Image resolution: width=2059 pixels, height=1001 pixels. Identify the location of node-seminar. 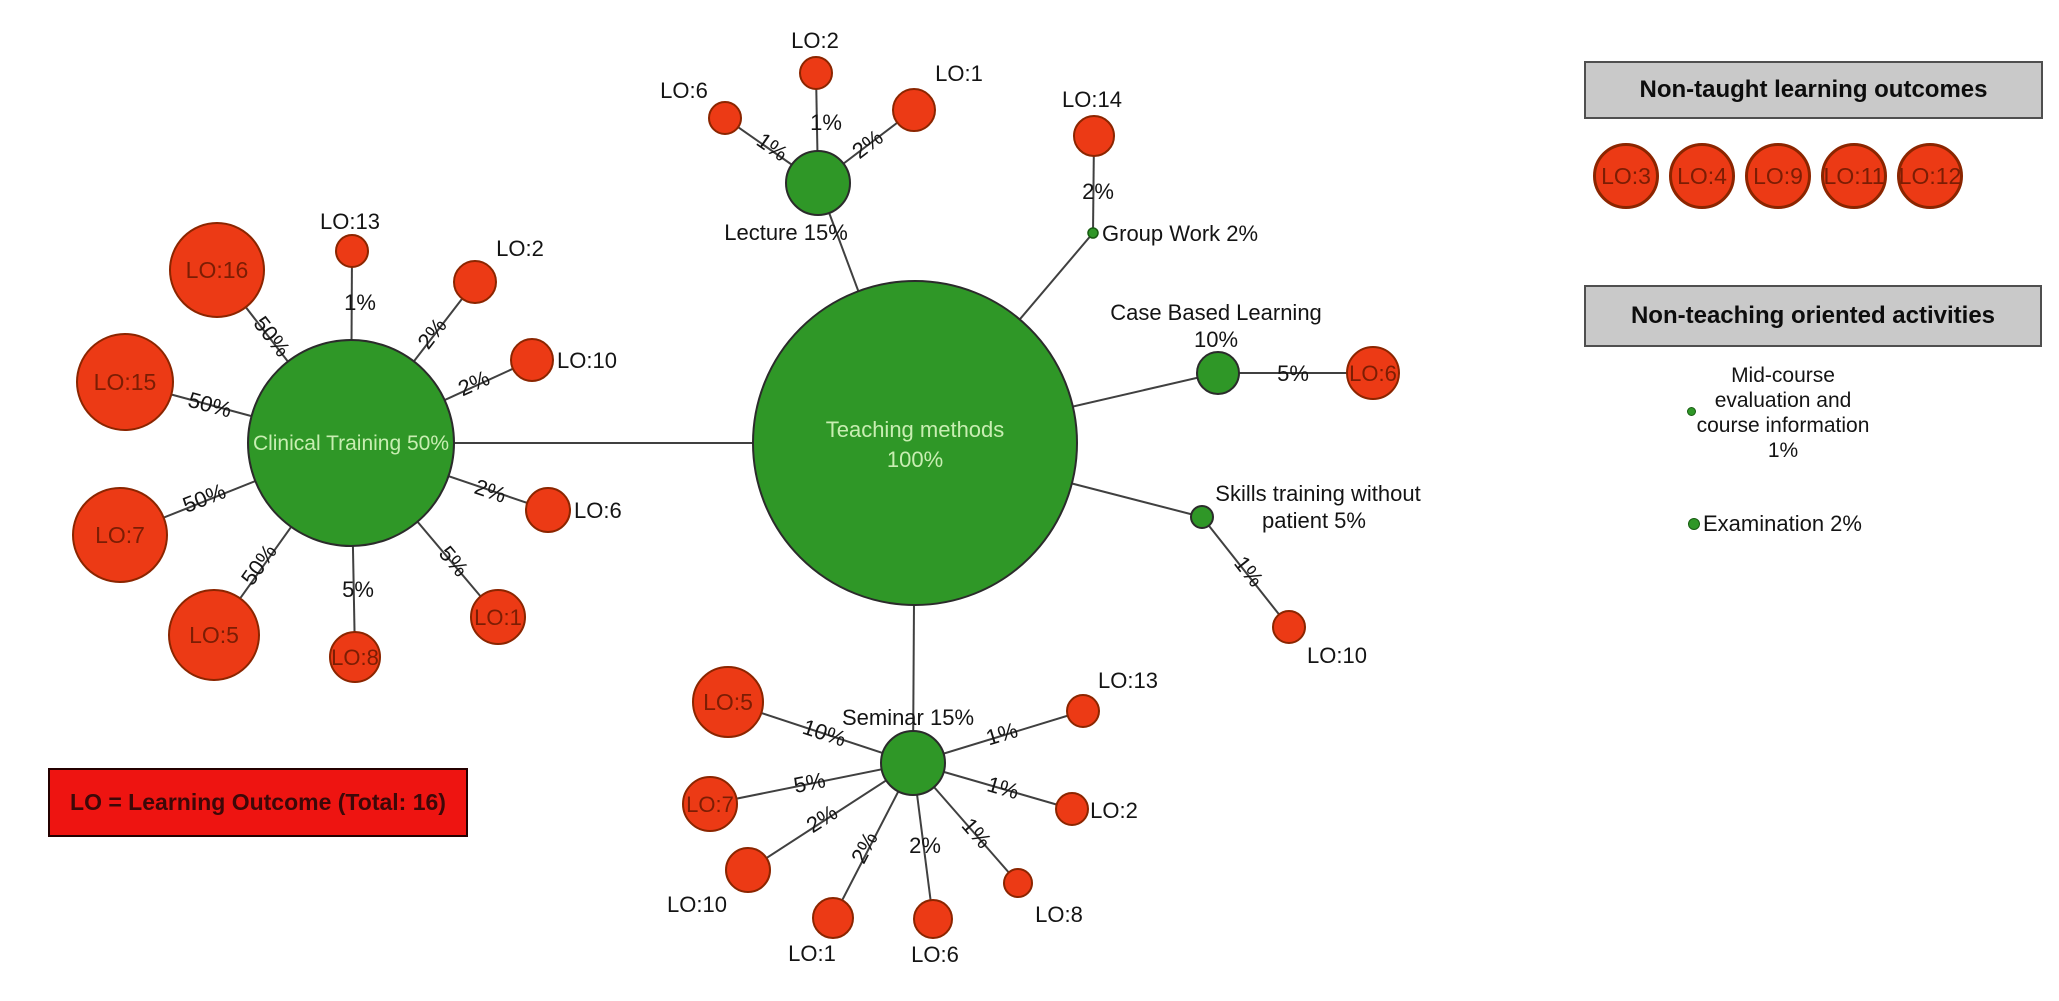
(913, 763).